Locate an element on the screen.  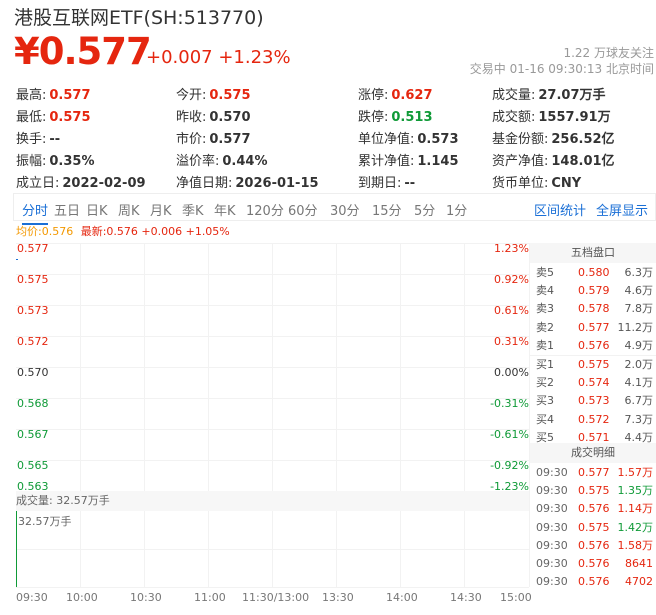
y-axis-label: 0.565 is located at coordinates (33, 465).